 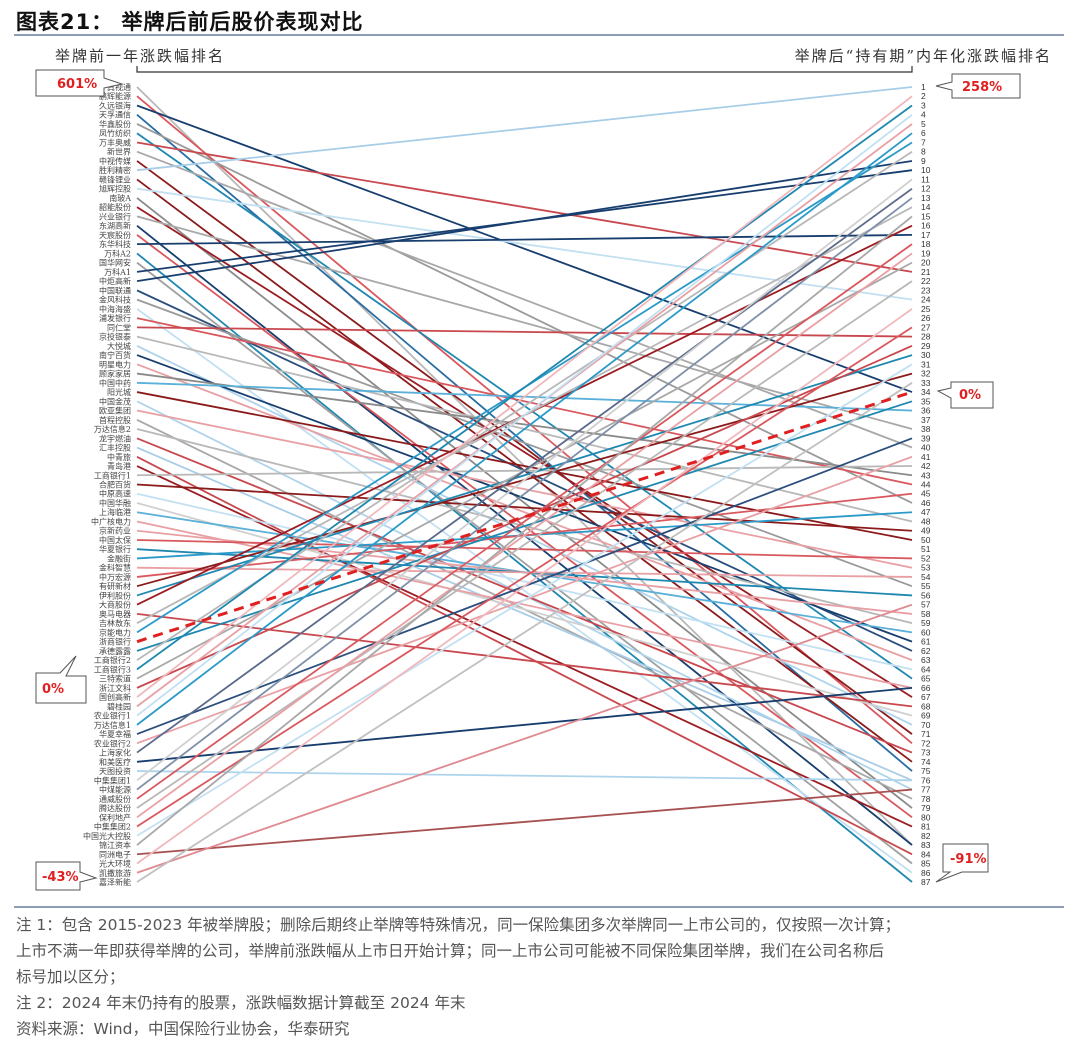 I want to click on right-rank-label: 53, so click(x=926, y=568).